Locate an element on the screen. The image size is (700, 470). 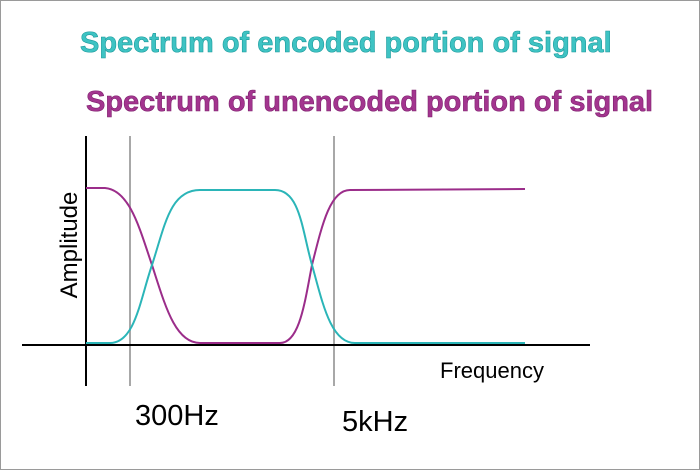
unencoded-title: Spectrum of unencoded portion of signal is located at coordinates (369, 102).